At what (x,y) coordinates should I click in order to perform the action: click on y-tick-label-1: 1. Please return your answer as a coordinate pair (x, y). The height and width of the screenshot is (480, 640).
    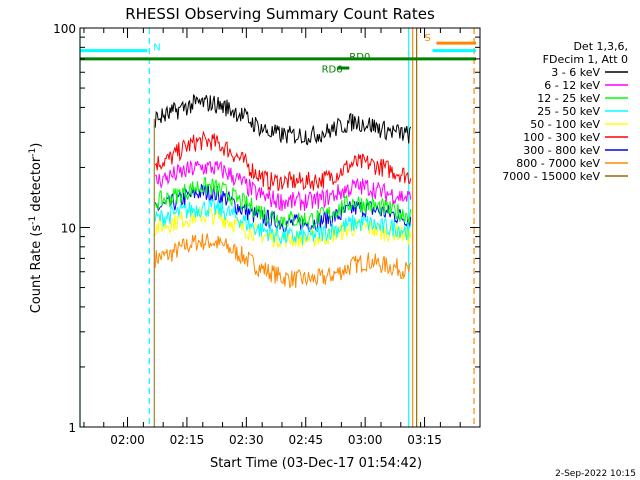
    Looking at the image, I should click on (72, 428).